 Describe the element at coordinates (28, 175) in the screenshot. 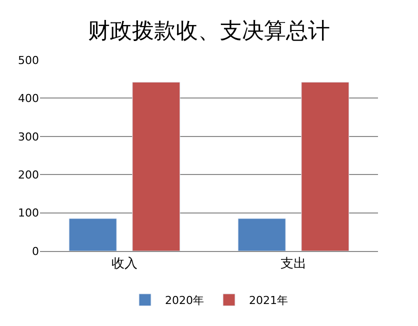

I see `y-tick-label: 200` at that location.